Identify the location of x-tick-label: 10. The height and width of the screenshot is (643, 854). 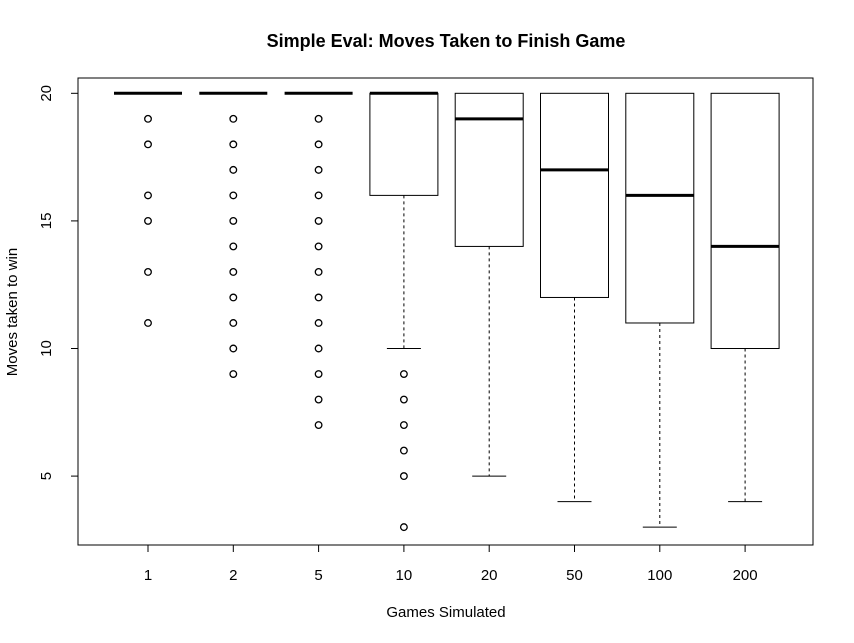
(404, 575).